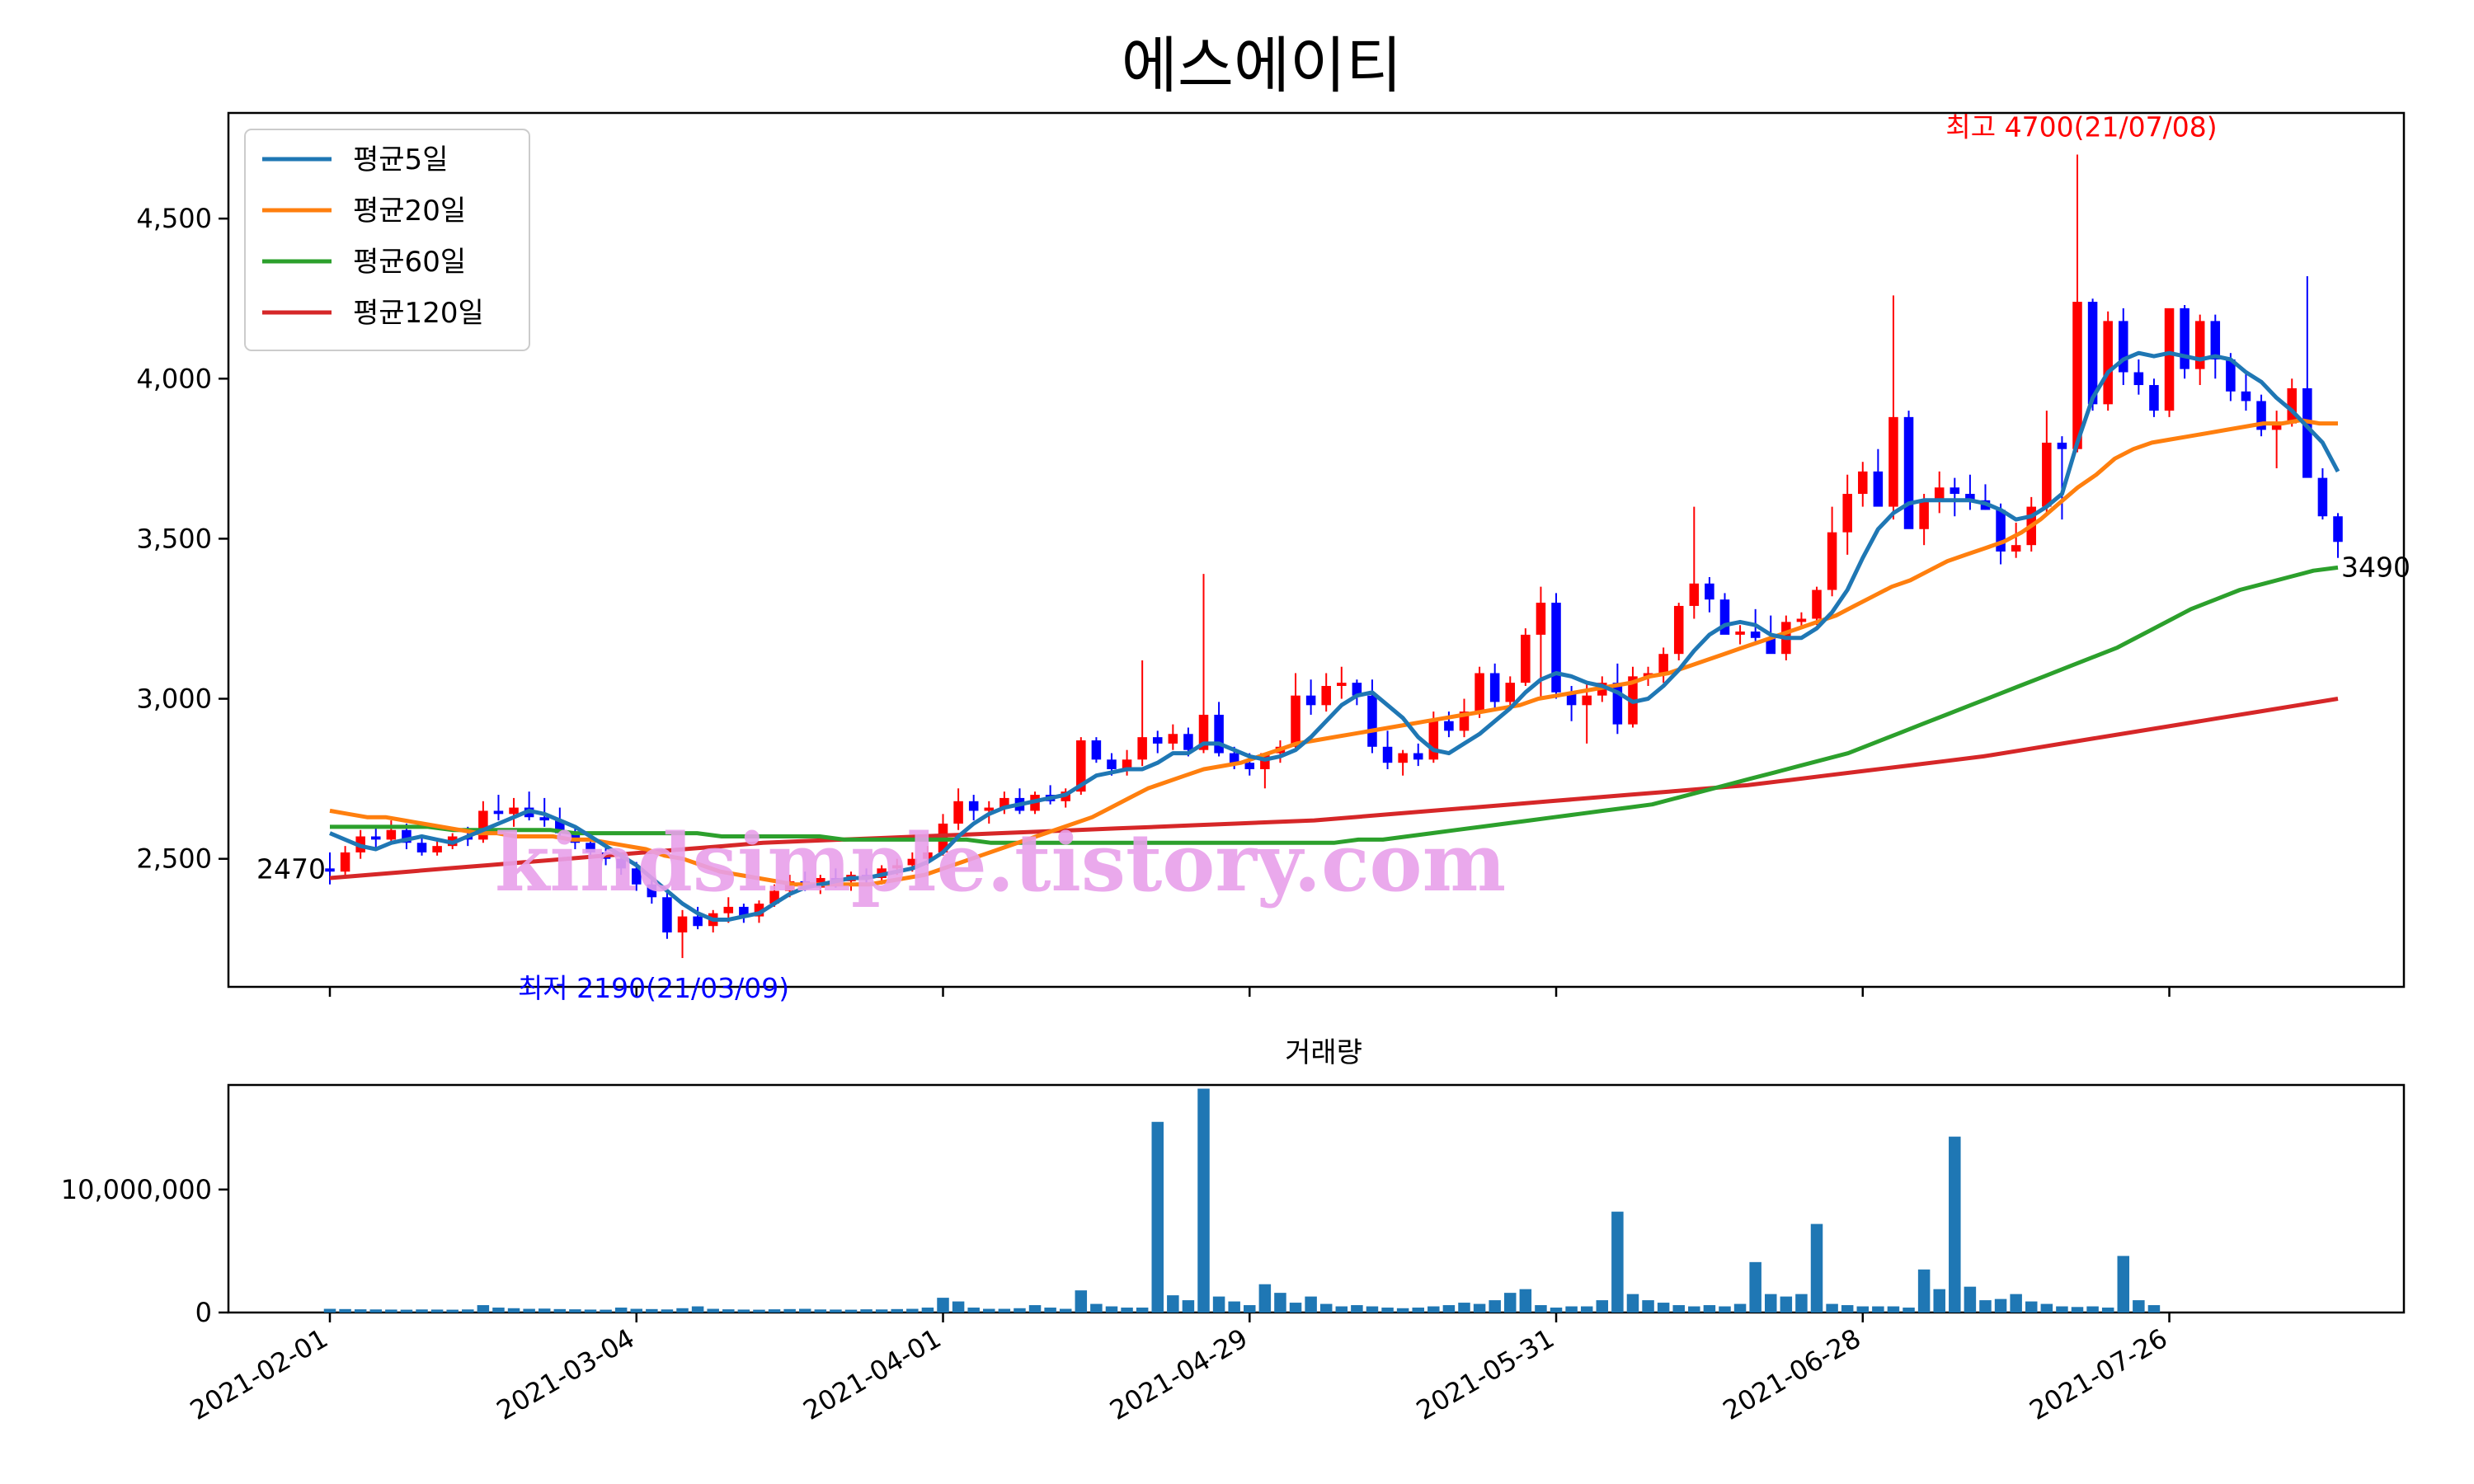 The height and width of the screenshot is (1484, 2474). Describe the element at coordinates (1792, 1374) in the screenshot. I see `x-tick-label: 2021-06-28` at that location.